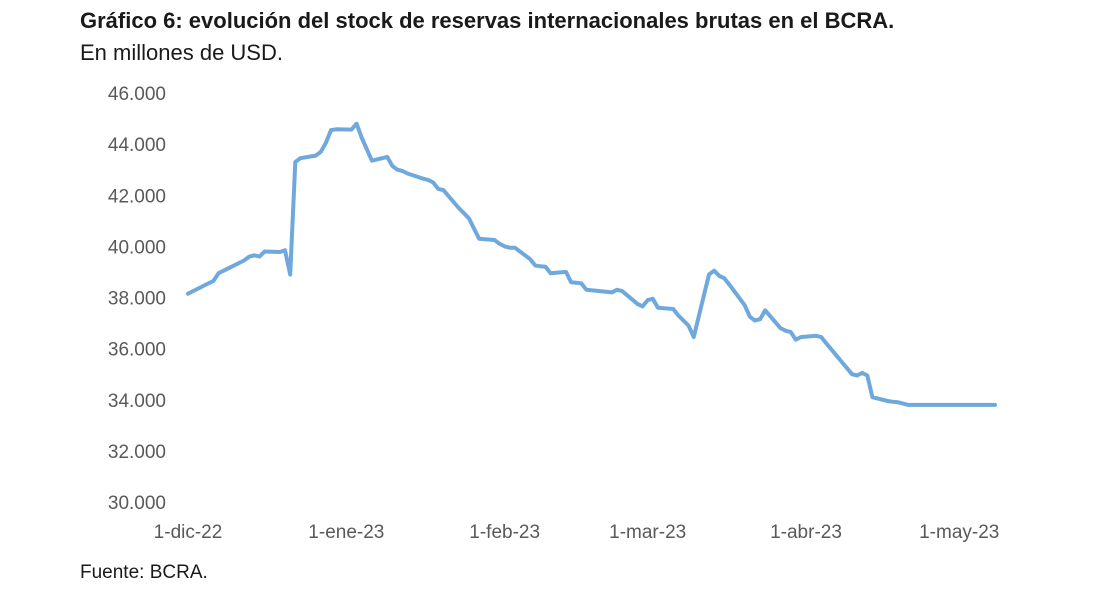 This screenshot has height=595, width=1099. Describe the element at coordinates (959, 532) in the screenshot. I see `x-tick-label: 1-may-23` at that location.